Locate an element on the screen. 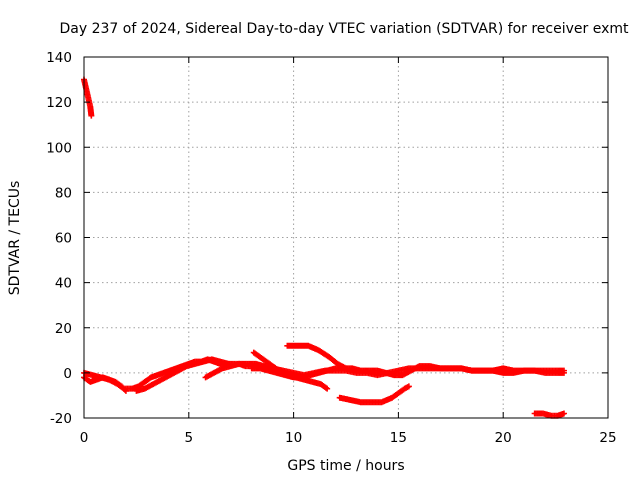 The image size is (640, 480). x-tick-label: 15 is located at coordinates (398, 438).